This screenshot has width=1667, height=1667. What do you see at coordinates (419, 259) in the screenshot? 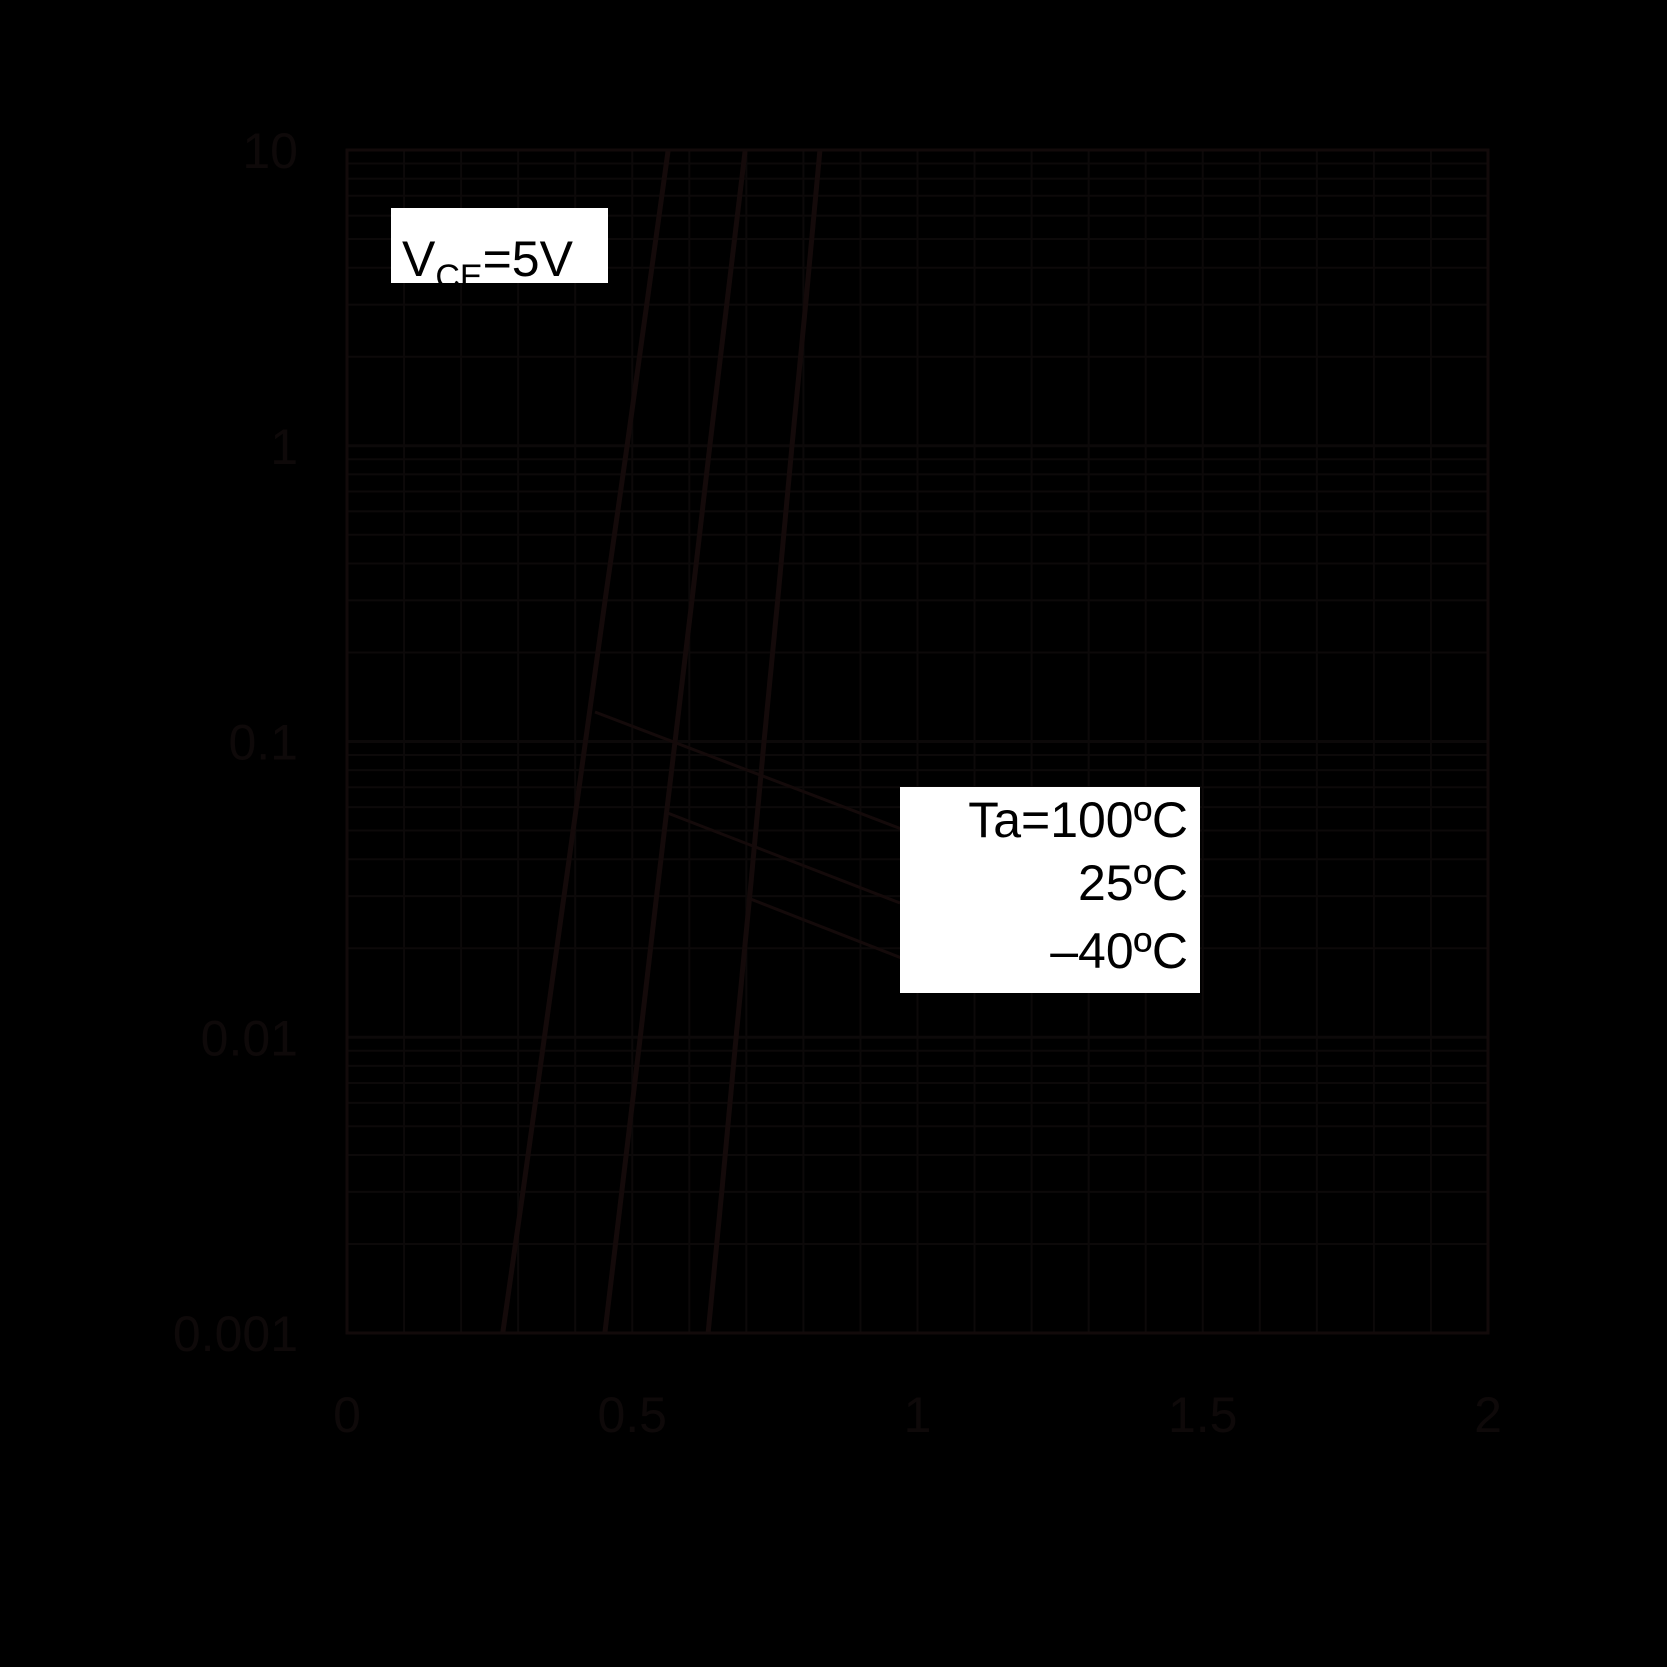
I see `condition-prefix: V` at bounding box center [419, 259].